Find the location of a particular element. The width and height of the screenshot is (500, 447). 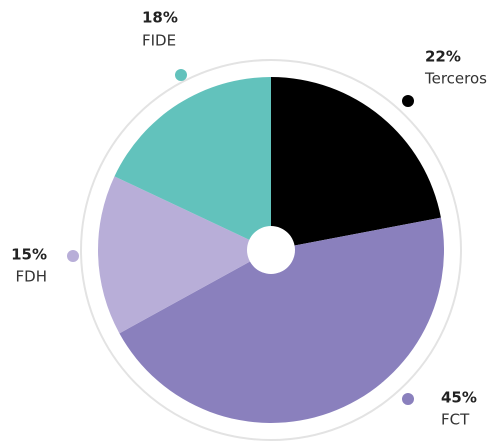

value-label: 15% is located at coordinates (29, 255).